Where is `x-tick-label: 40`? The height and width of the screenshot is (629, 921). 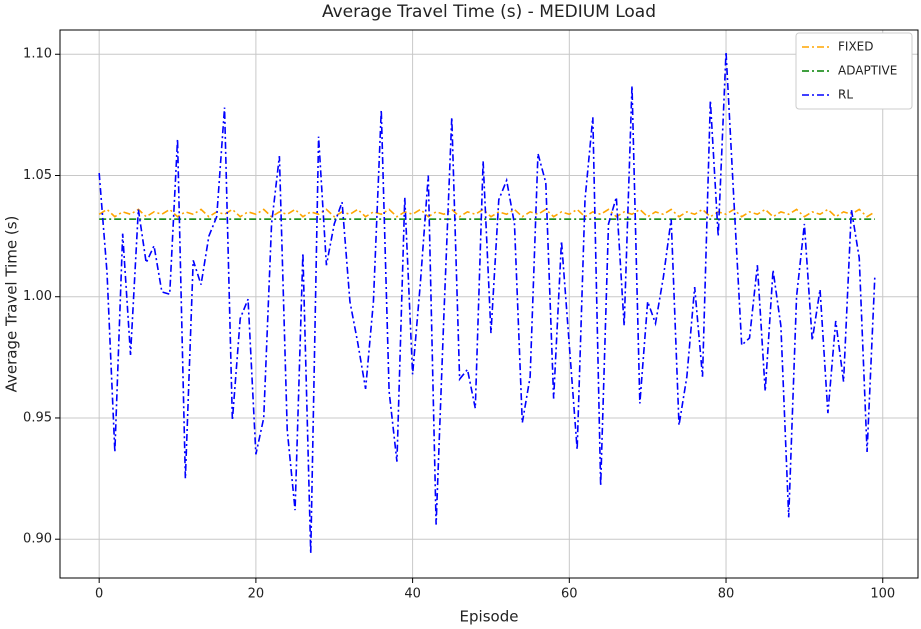
x-tick-label: 40 is located at coordinates (412, 594).